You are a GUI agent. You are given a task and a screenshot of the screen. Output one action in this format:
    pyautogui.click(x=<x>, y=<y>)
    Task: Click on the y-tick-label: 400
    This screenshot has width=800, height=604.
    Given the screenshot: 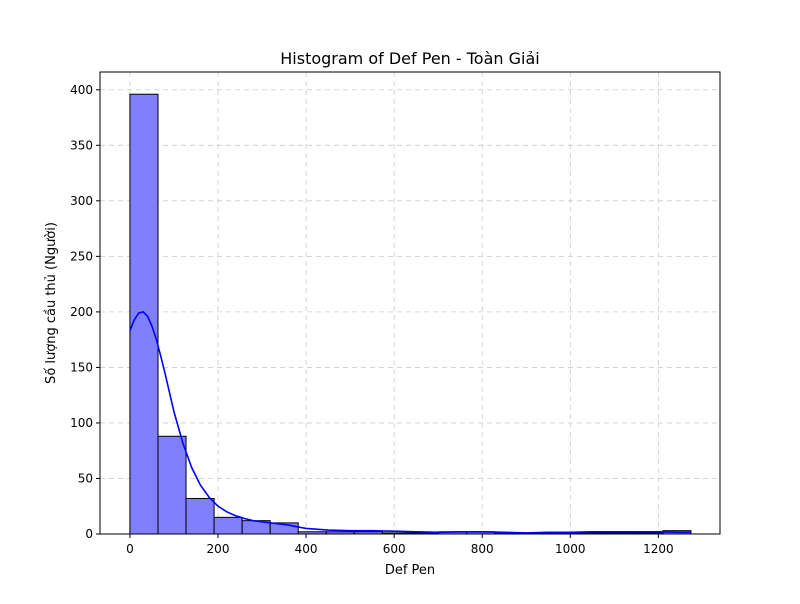 What is the action you would take?
    pyautogui.click(x=81, y=90)
    